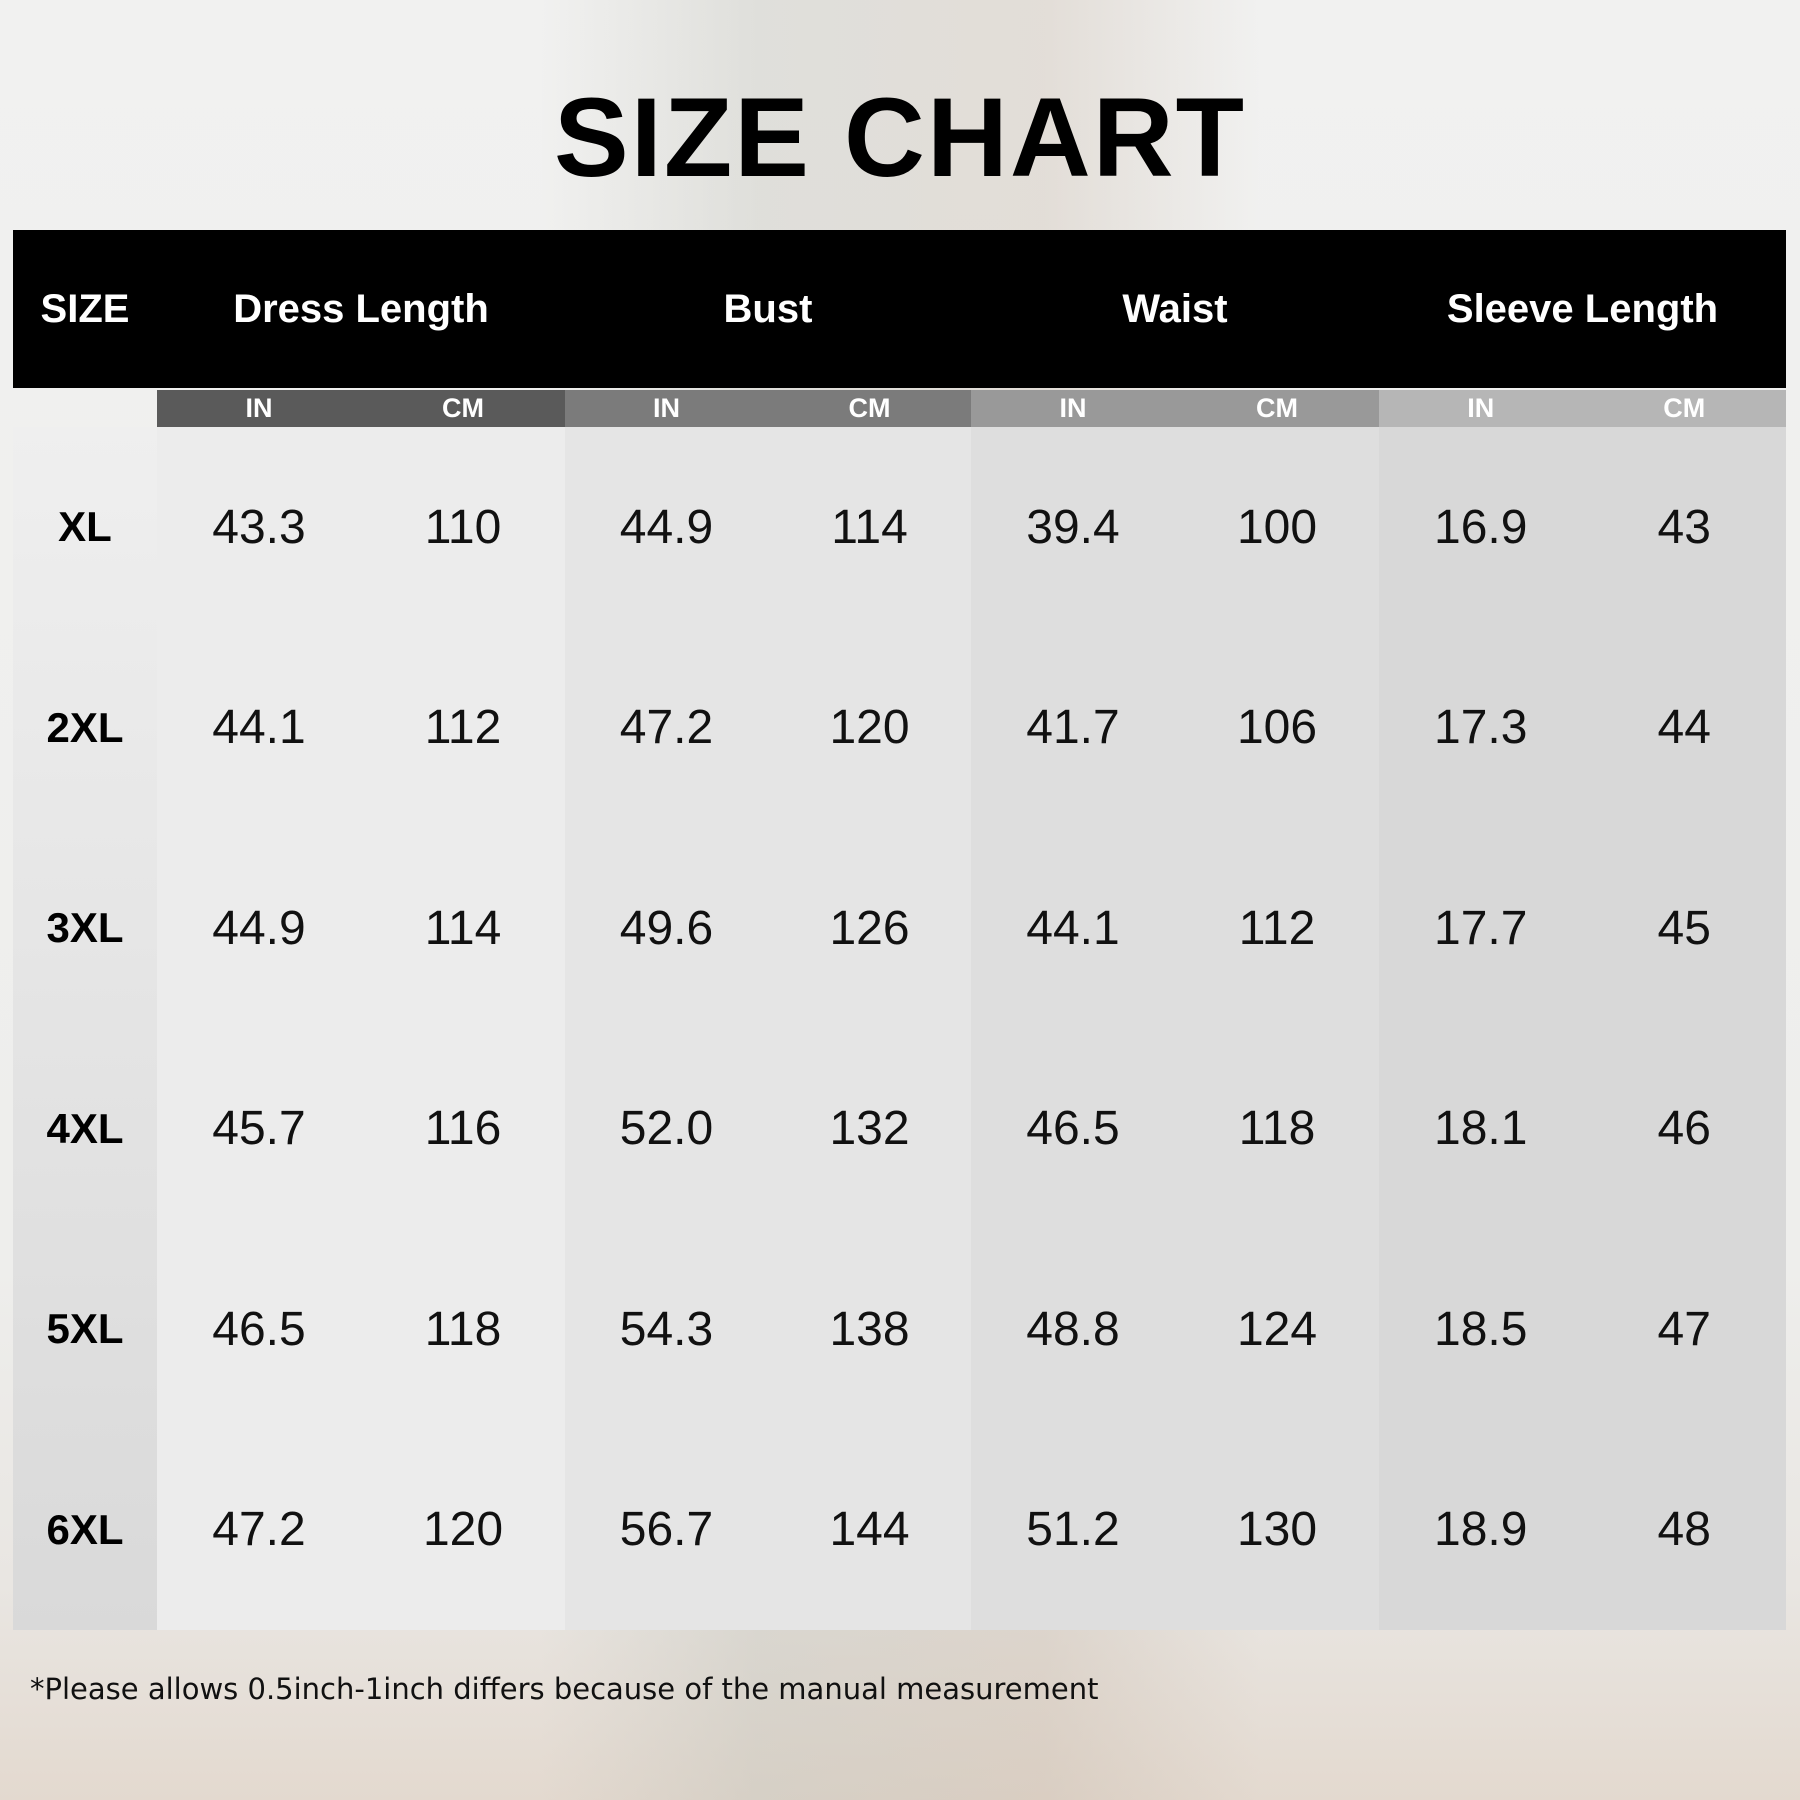  What do you see at coordinates (1684, 728) in the screenshot?
I see `measurement-cell: 44` at bounding box center [1684, 728].